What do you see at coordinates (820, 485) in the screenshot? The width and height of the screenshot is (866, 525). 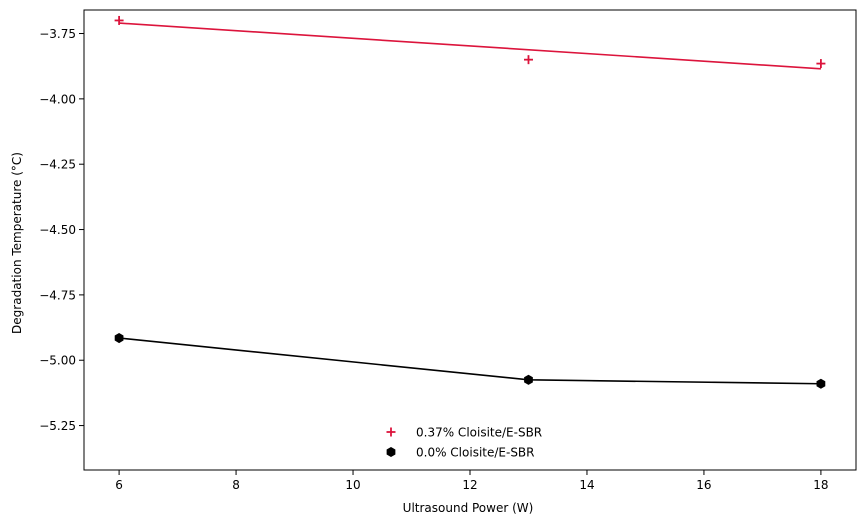 I see `x-tick-label-6: 18` at bounding box center [820, 485].